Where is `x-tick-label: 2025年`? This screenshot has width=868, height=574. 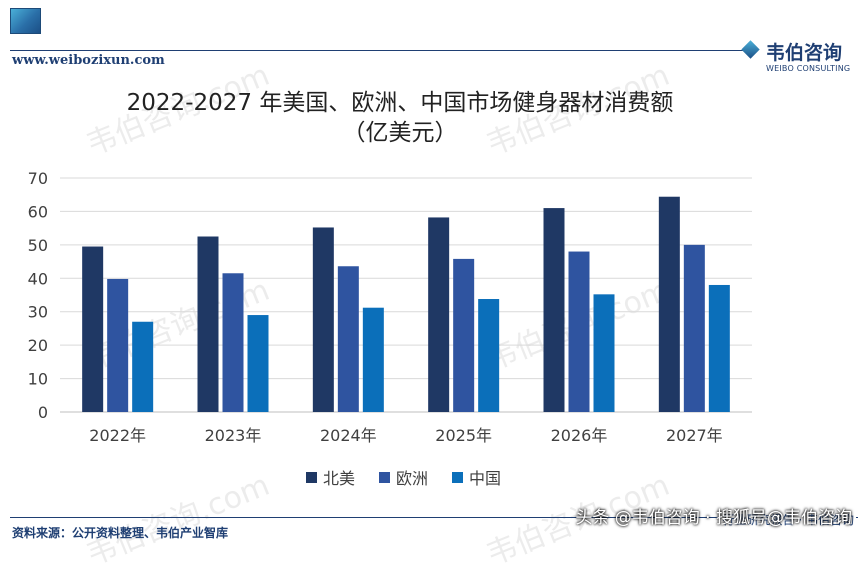 x-tick-label: 2025年 is located at coordinates (463, 435).